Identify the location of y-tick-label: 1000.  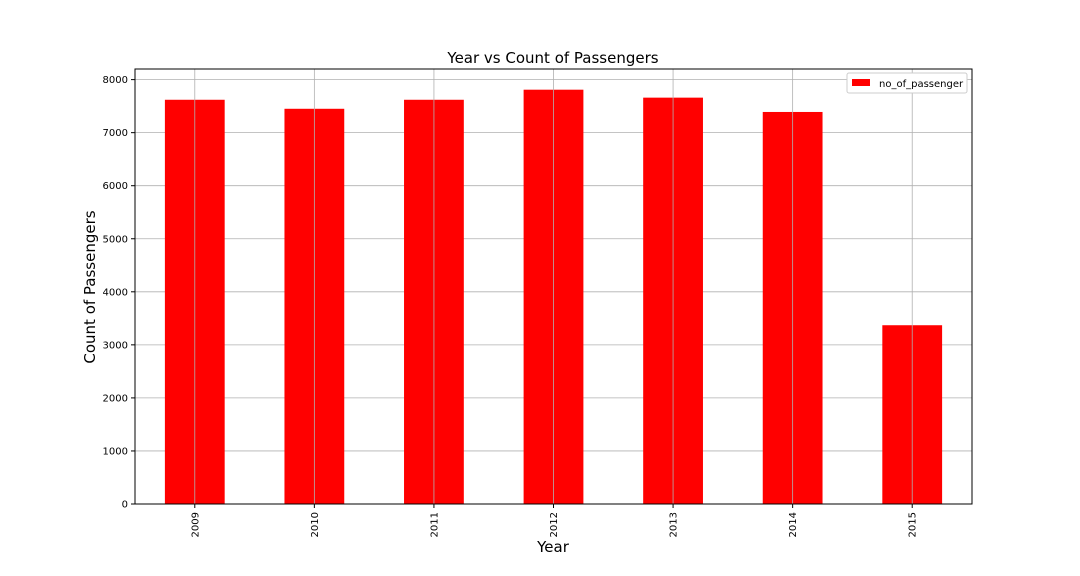
(115, 451).